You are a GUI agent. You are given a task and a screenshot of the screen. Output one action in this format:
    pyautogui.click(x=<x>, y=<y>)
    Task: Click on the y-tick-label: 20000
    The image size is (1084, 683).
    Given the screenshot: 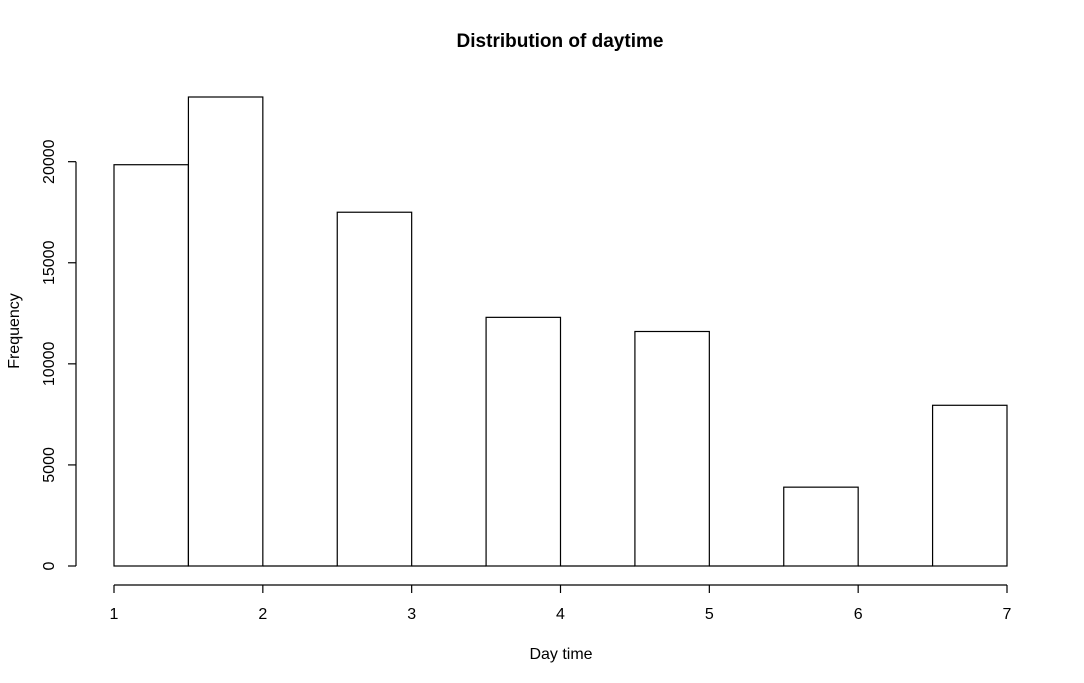 What is the action you would take?
    pyautogui.click(x=49, y=161)
    